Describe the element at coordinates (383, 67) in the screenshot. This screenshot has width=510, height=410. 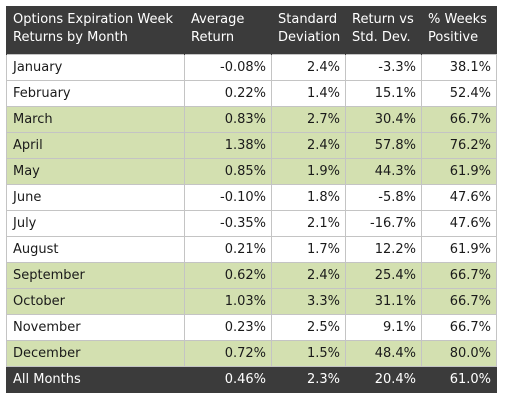
I see `return-vs-std-dev-cell: -3.3%` at that location.